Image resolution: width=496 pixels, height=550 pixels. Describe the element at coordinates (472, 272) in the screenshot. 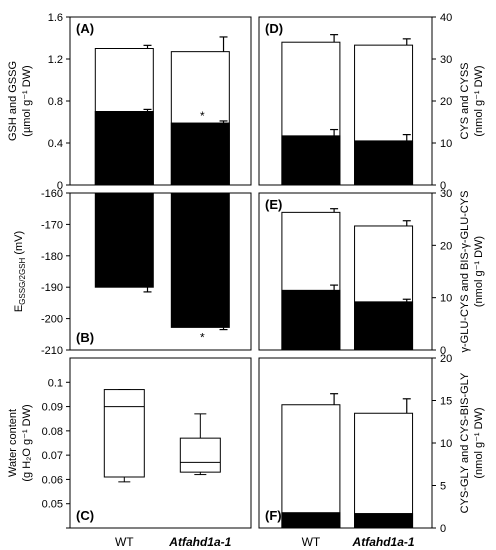

I see `y-axis-label: γ-GLU-CYS and BIS-γ-GLU-CYS (nmol g⁻¹ DW)` at that location.